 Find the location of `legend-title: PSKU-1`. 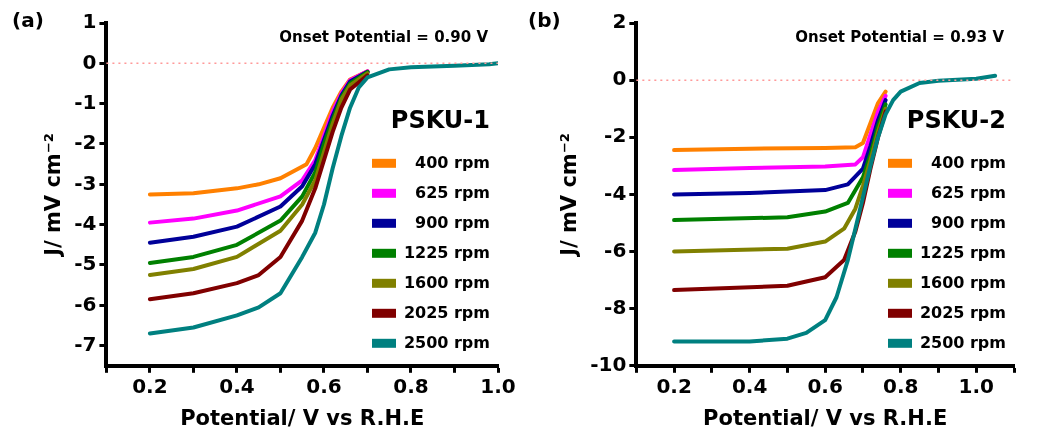

legend-title: PSKU-1 is located at coordinates (440, 120).